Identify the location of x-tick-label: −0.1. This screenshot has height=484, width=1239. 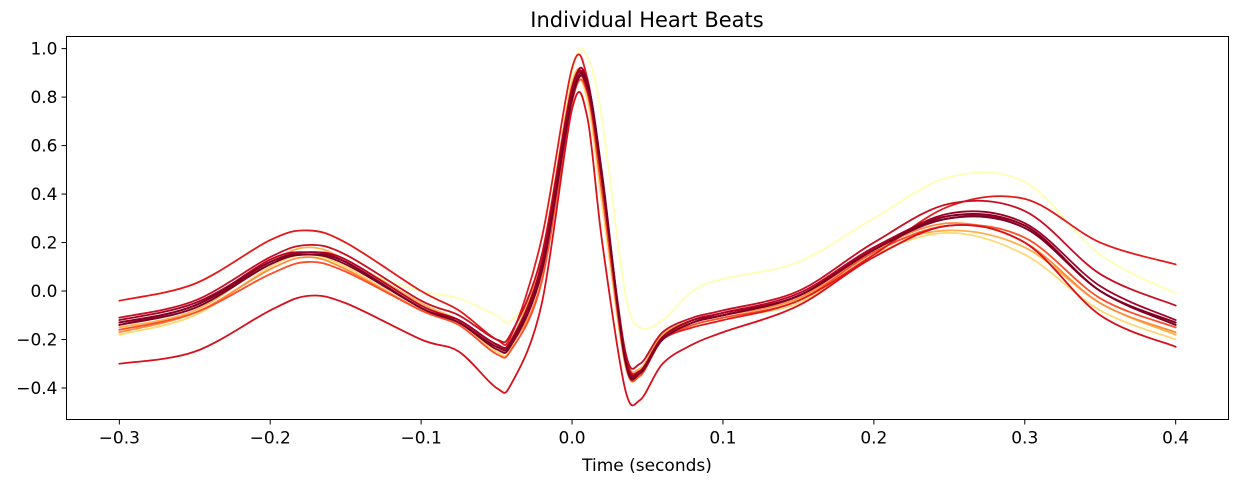
(420, 439).